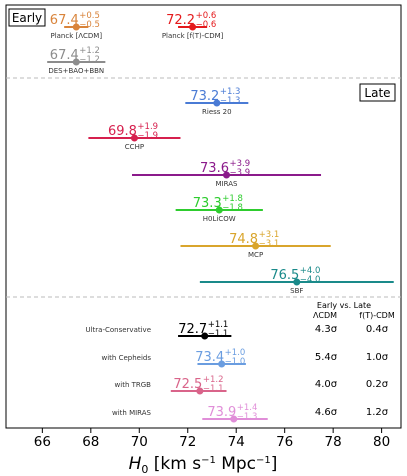 This screenshot has height=476, width=407. Describe the element at coordinates (310, 280) in the screenshot. I see `err-minus-label-sbf: −4.0` at that location.